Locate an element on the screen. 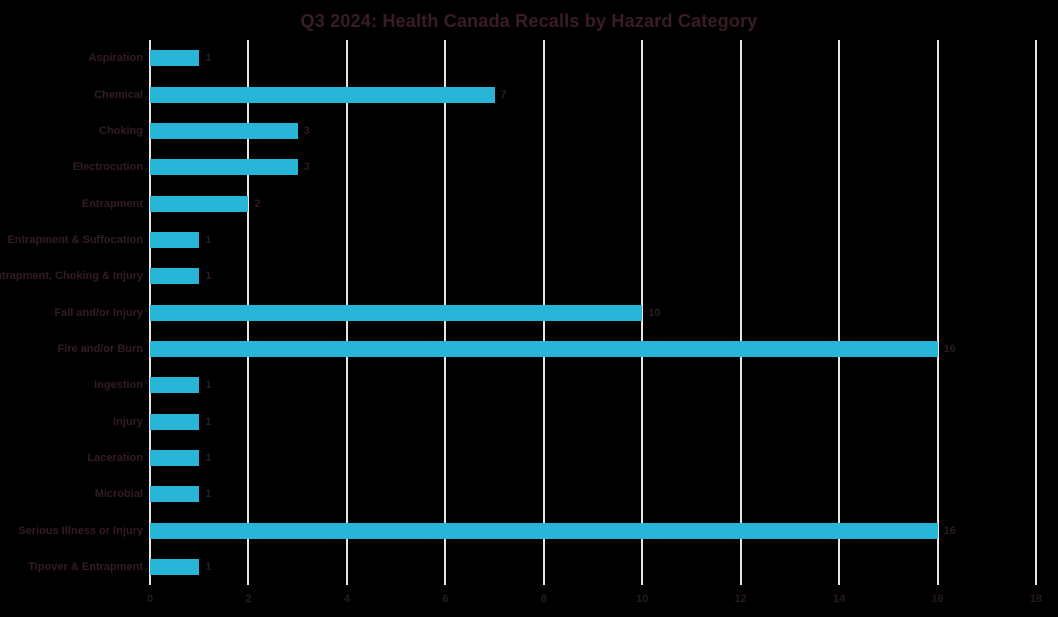 The width and height of the screenshot is (1058, 617). bar-laceration is located at coordinates (175, 457).